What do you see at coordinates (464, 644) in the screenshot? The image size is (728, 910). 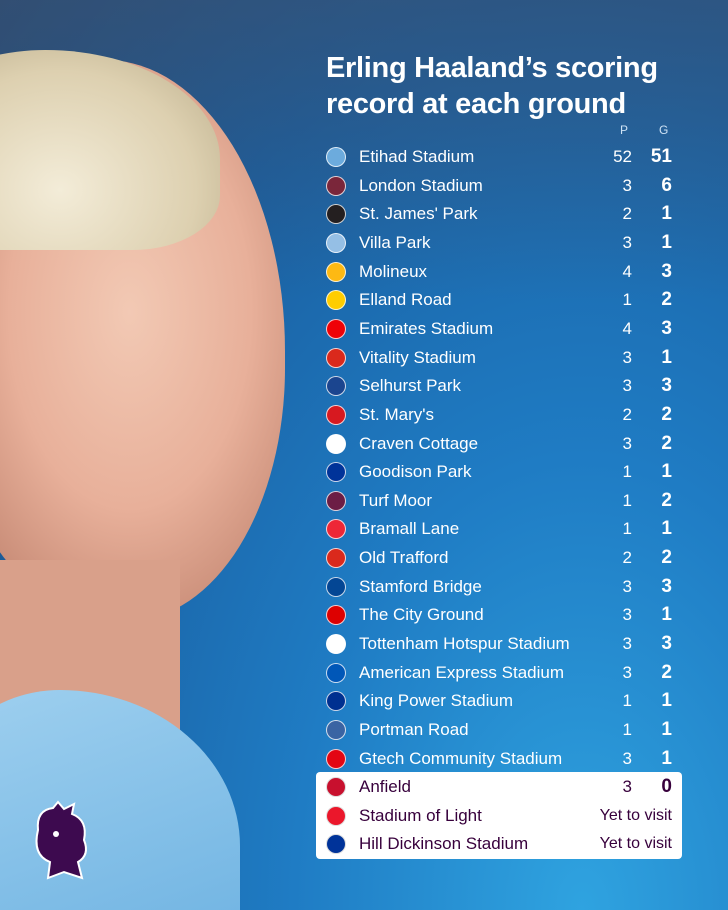 I see `ground-name: Tottenham Hotspur Stadium` at bounding box center [464, 644].